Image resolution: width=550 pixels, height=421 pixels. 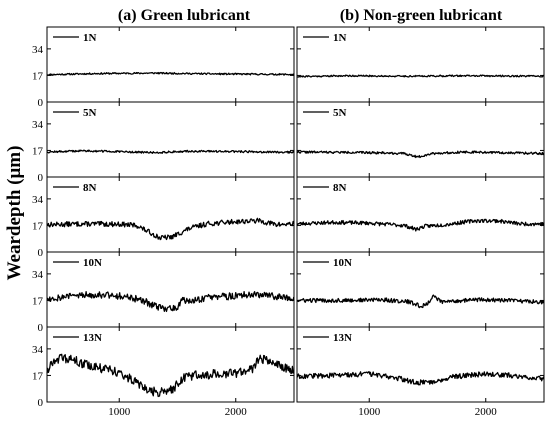 I want to click on trace-nongreen-1n, so click(x=420, y=76).